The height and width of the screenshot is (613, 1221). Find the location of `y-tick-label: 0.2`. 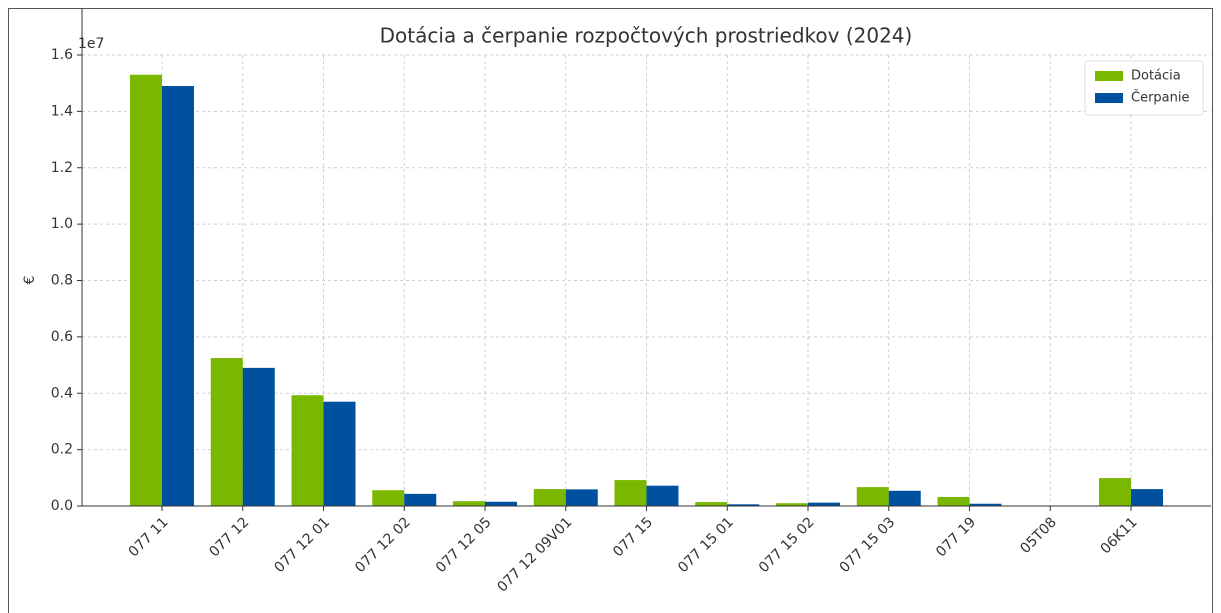

y-tick-label: 0.2 is located at coordinates (62, 450).